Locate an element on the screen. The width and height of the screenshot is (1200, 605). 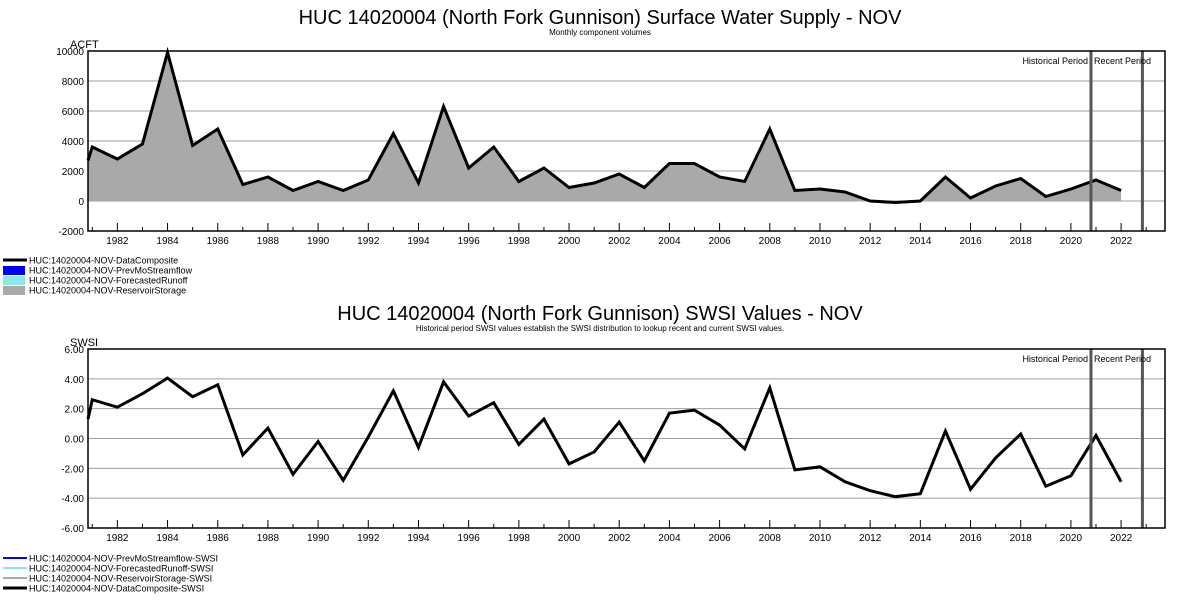
y-tick-label: 2000 is located at coordinates (73, 172).